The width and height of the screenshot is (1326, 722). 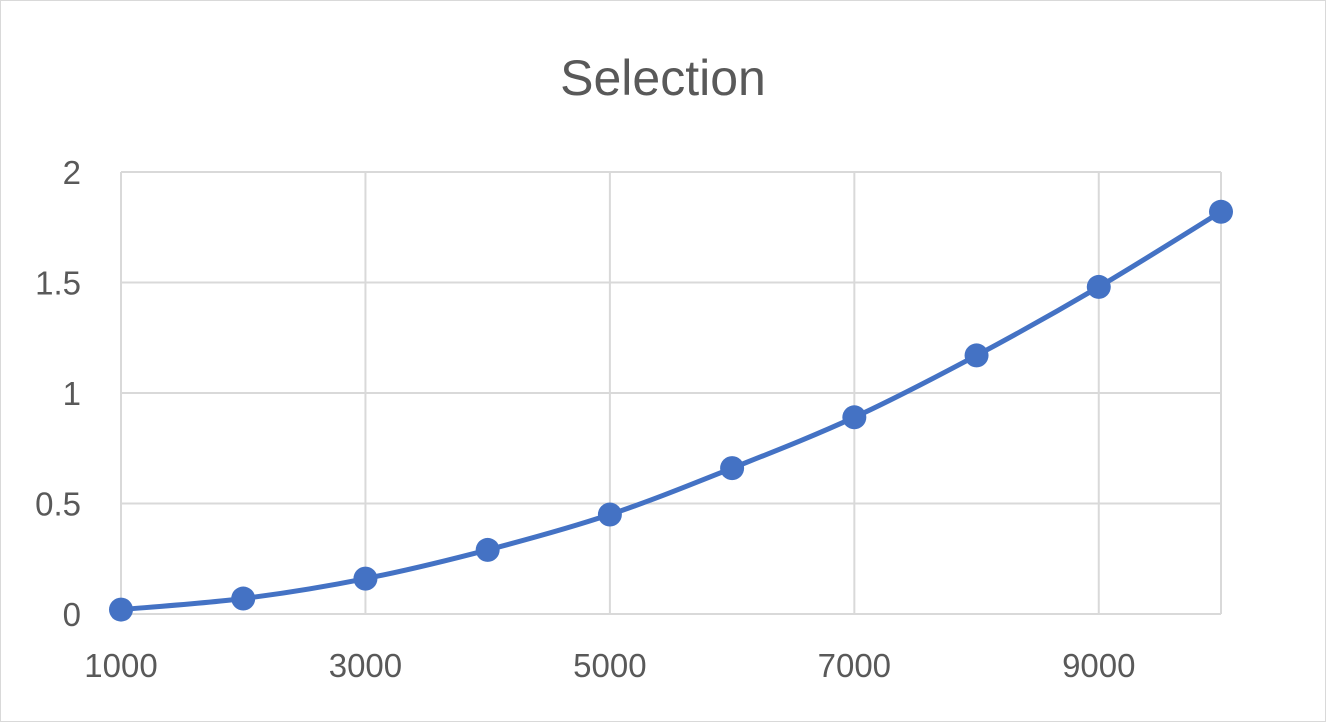 What do you see at coordinates (72, 393) in the screenshot?
I see `y-tick-label: 1` at bounding box center [72, 393].